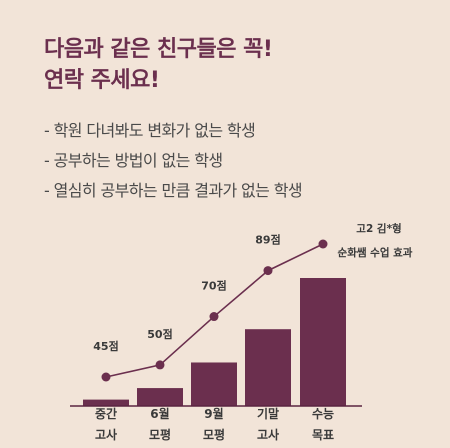 The height and width of the screenshot is (448, 450). Describe the element at coordinates (159, 413) in the screenshot. I see `x-tick-label: 6월` at that location.